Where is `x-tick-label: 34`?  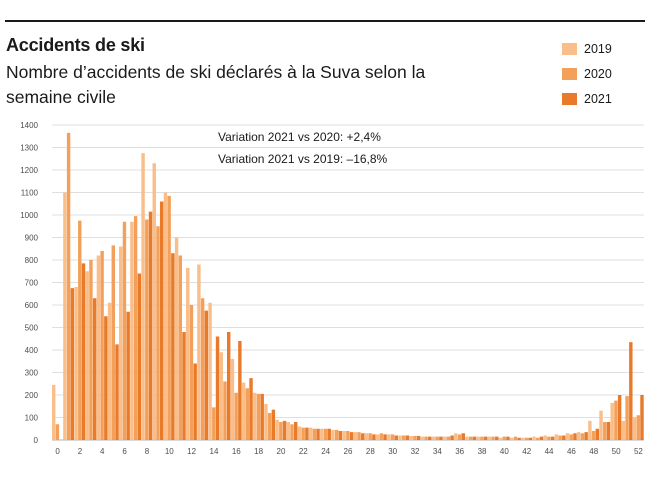
x-tick-label: 34 is located at coordinates (437, 451).